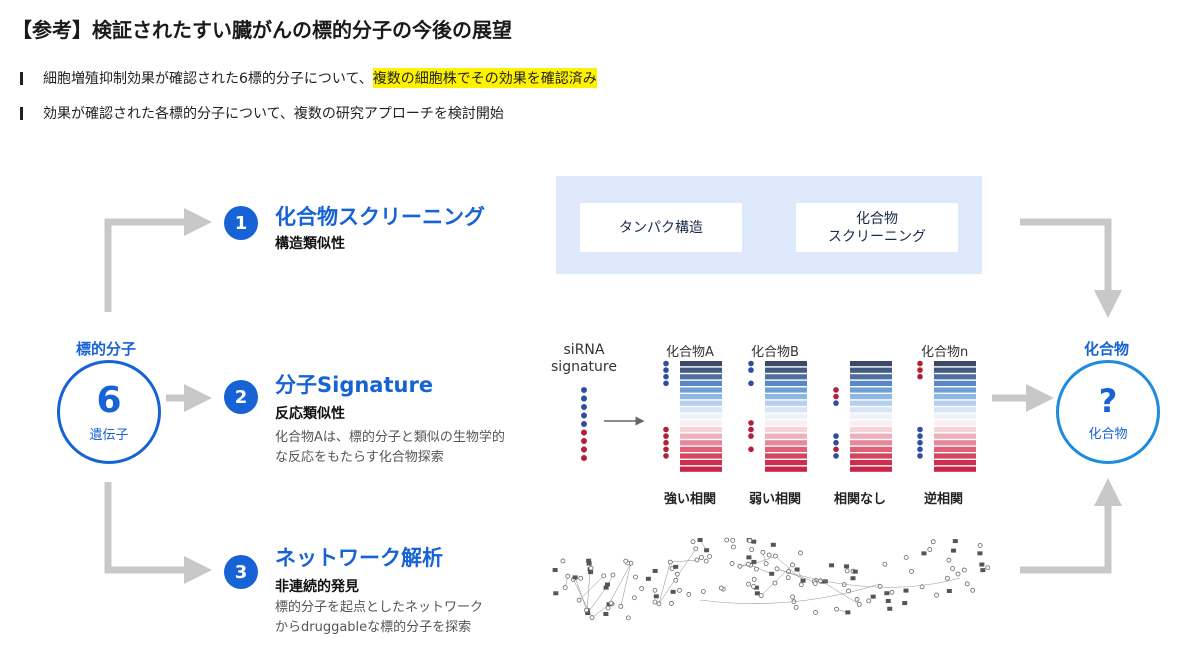  I want to click on target-label: 化合物, so click(1107, 349).